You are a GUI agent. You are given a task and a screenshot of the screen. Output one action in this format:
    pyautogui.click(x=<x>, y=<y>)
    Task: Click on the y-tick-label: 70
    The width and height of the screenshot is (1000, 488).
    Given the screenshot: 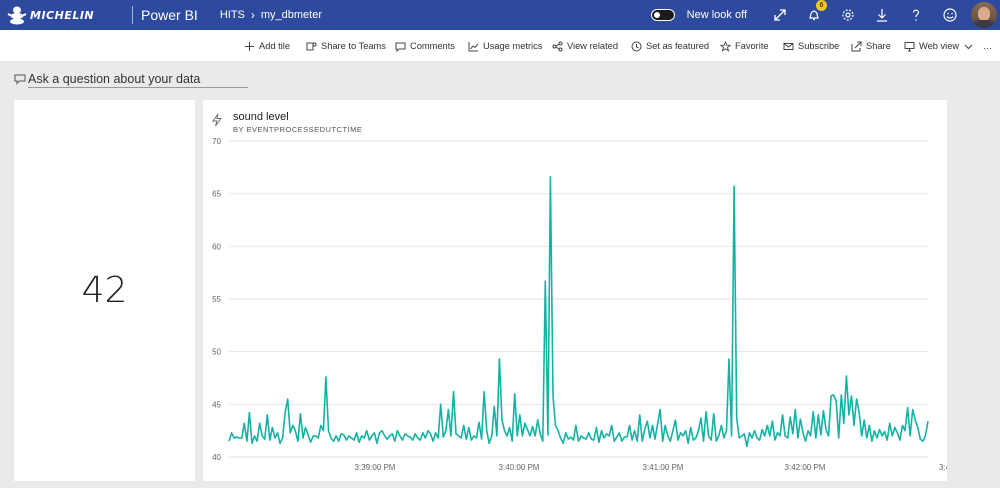 What is the action you would take?
    pyautogui.click(x=216, y=141)
    